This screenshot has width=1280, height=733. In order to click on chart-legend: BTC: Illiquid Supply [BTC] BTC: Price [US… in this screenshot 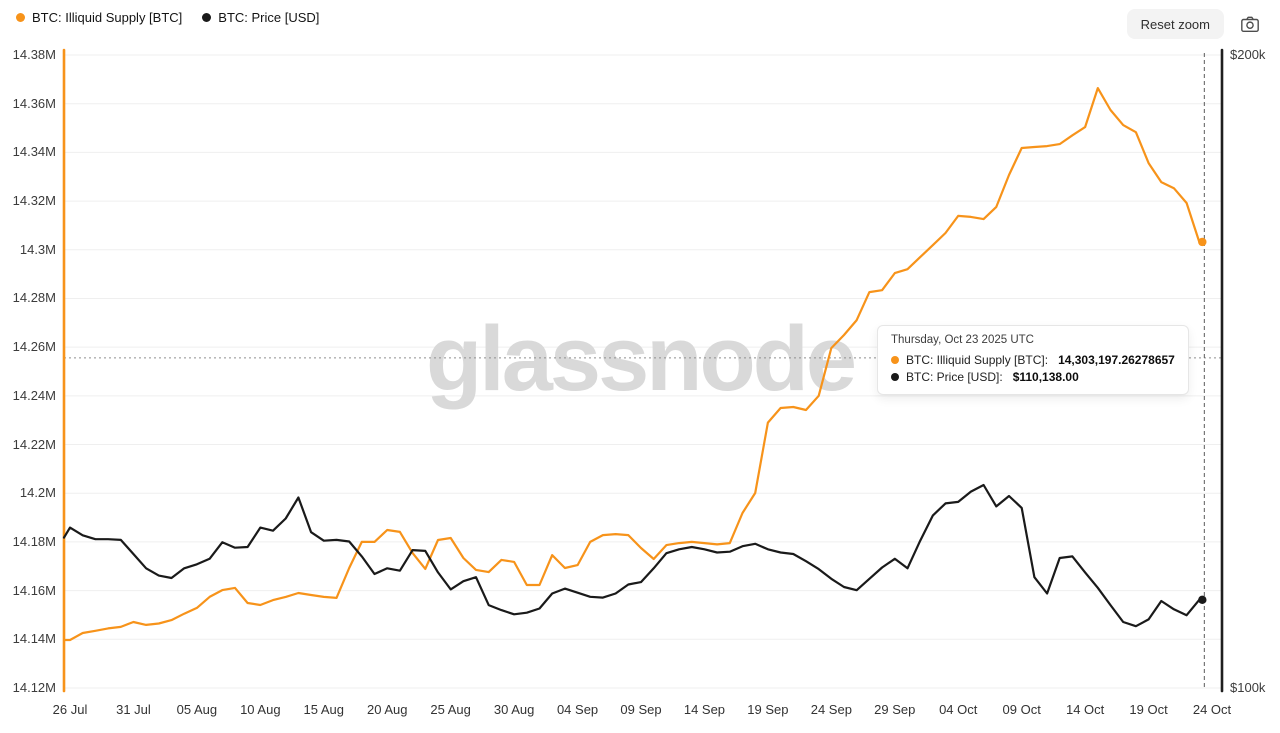, I will do `click(167, 17)`.